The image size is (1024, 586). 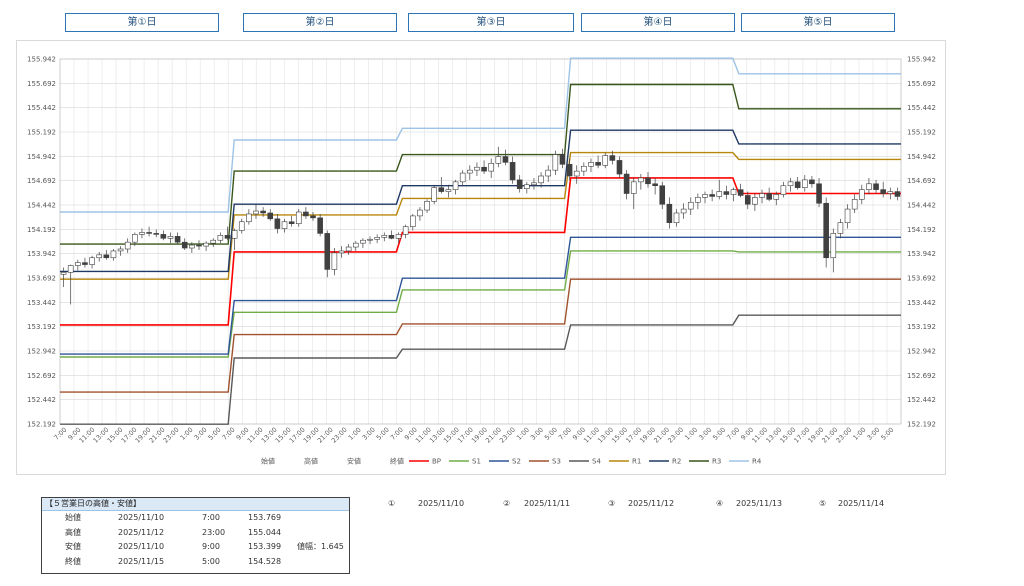 What do you see at coordinates (41, 279) in the screenshot?
I see `y-tick-label-left: 153.692` at bounding box center [41, 279].